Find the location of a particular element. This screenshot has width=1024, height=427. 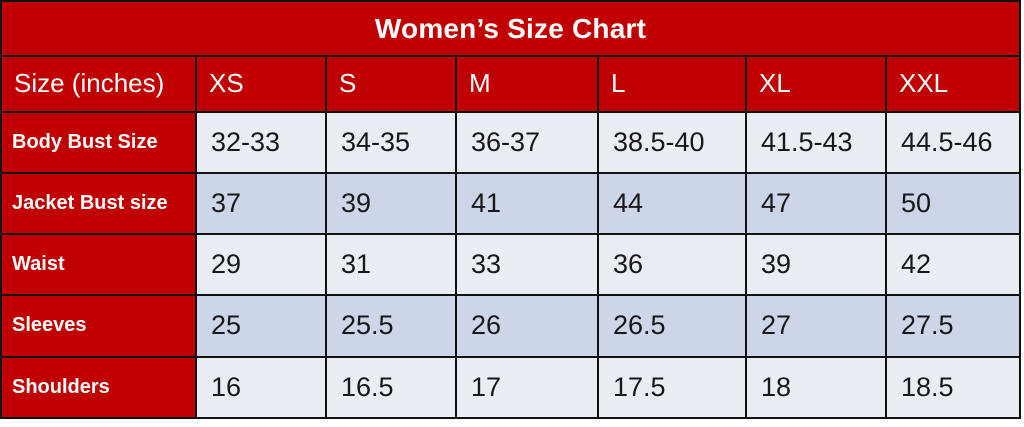

cell-body-bust-xs: 32-33 is located at coordinates (261, 142).